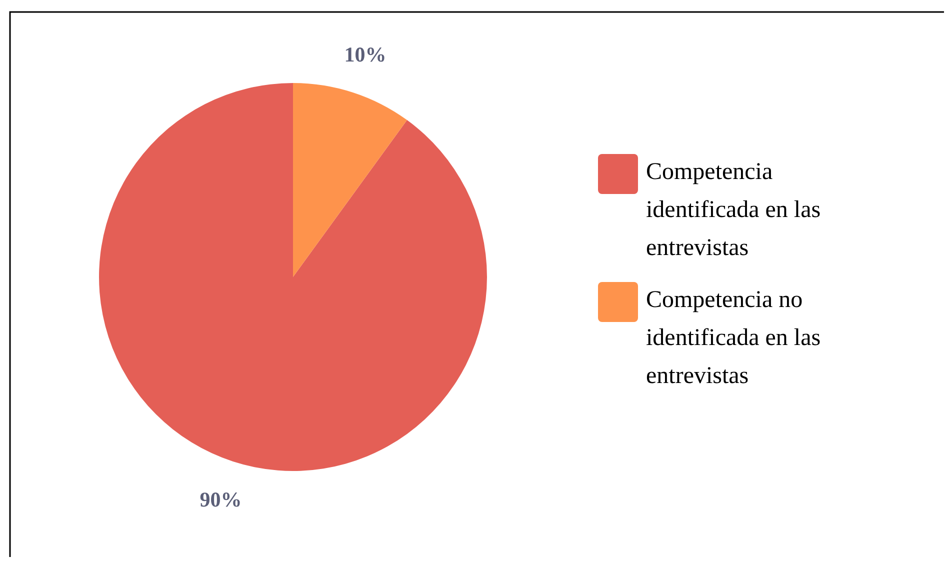 The width and height of the screenshot is (952, 565). Describe the element at coordinates (221, 500) in the screenshot. I see `data-label: 90%` at that location.